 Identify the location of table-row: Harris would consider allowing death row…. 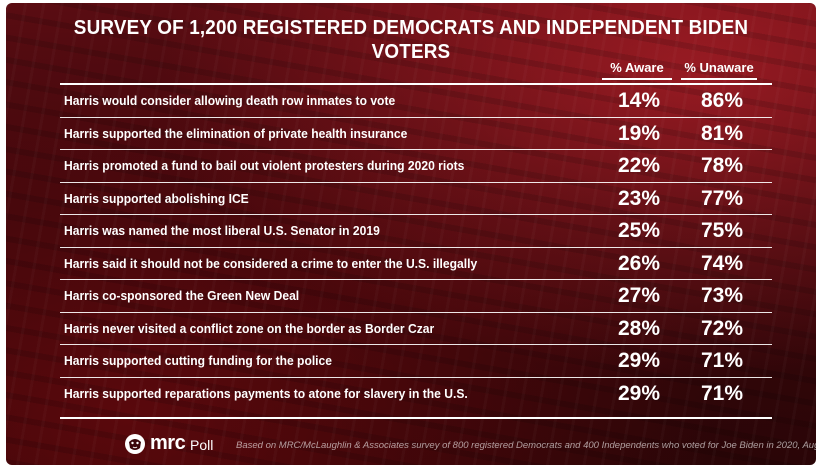
(416, 100).